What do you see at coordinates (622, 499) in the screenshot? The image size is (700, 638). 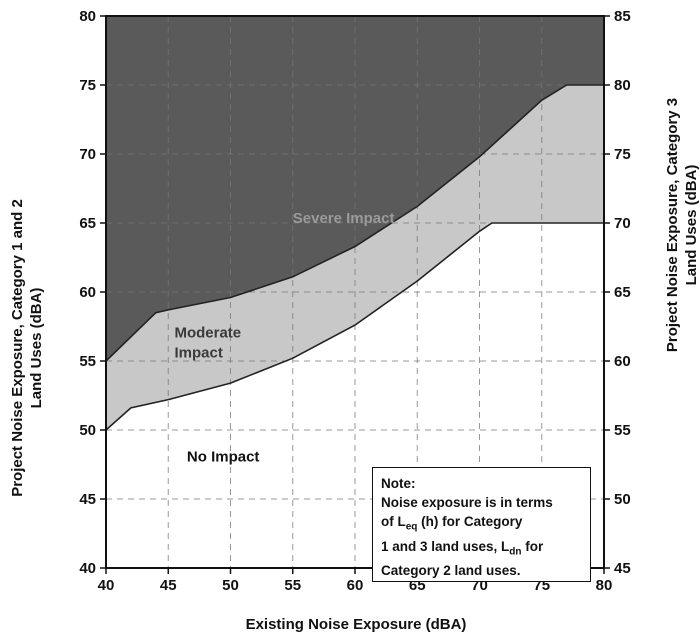 I see `right-tick-label: 50` at bounding box center [622, 499].